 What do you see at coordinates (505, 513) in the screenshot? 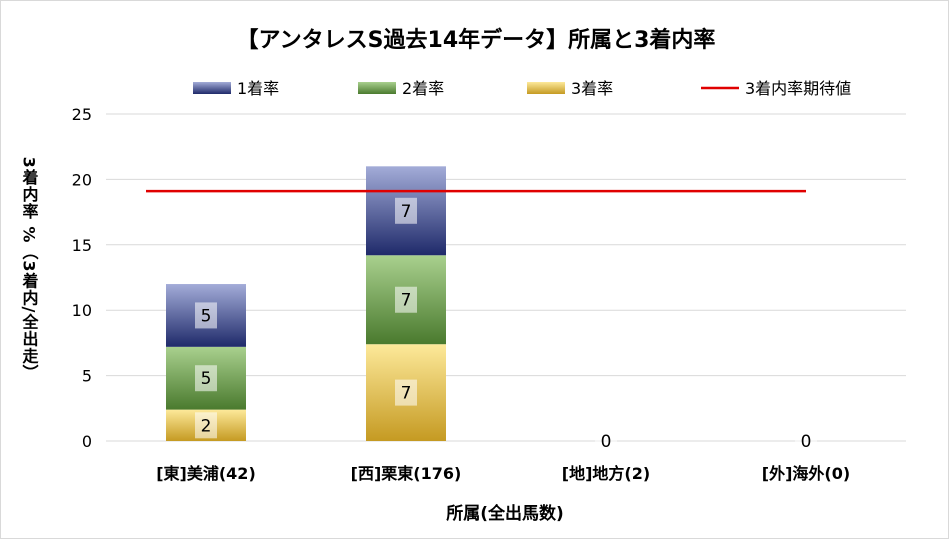
I see `x-axis-label: 所属(全出馬数)` at bounding box center [505, 513].